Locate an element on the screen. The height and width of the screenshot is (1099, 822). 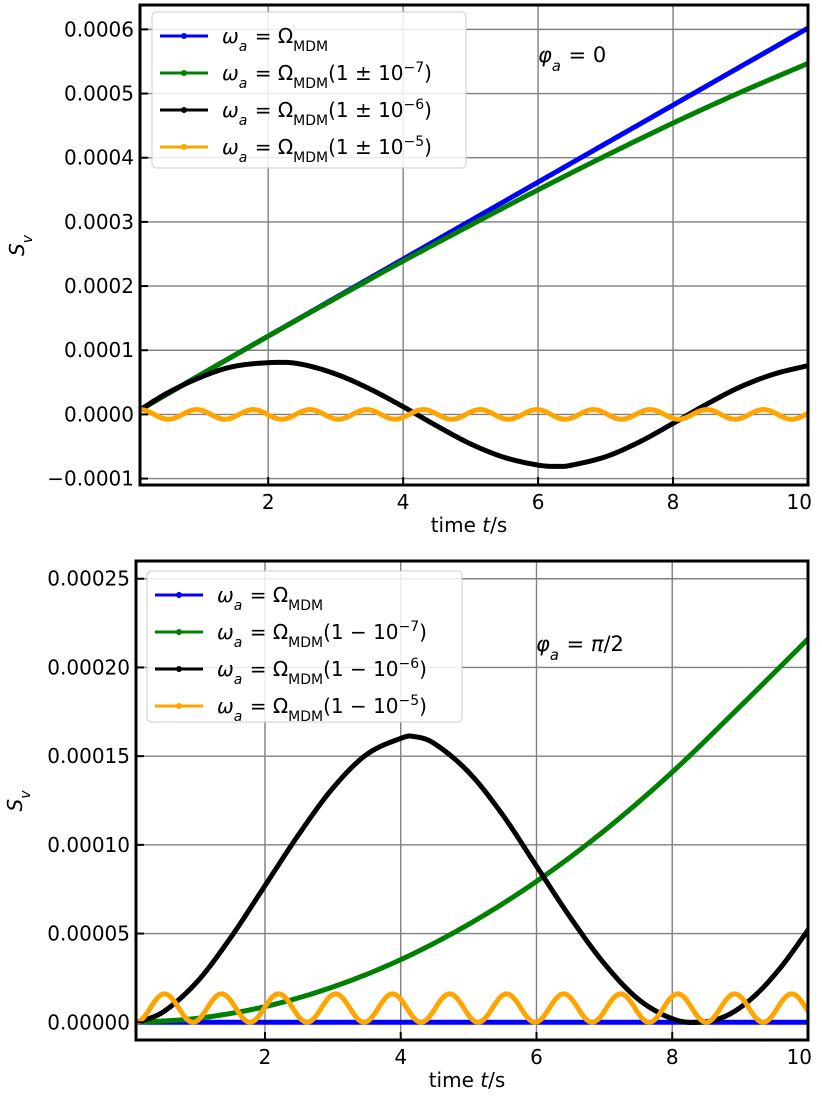
legend-label-1: ωa​ = ΩMDM​(1 ± 10−7​) is located at coordinates (327, 76).